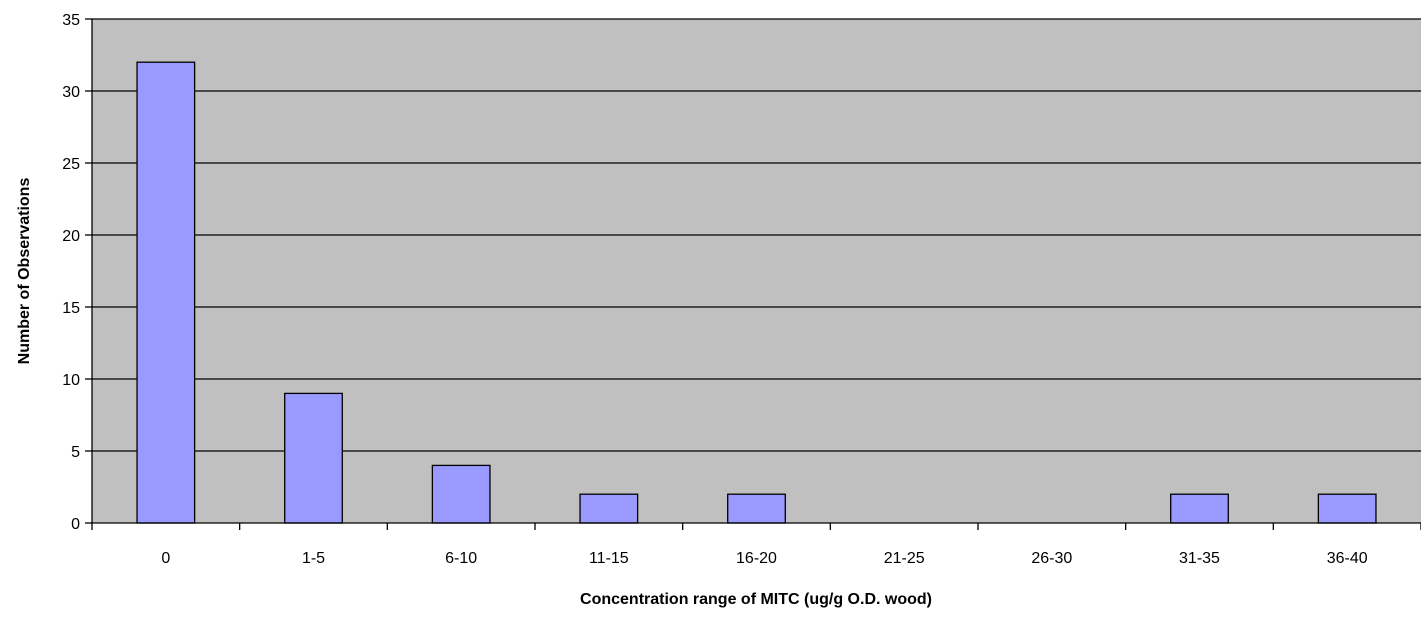 The image size is (1421, 618). I want to click on x-tick-label: 0, so click(165, 558).